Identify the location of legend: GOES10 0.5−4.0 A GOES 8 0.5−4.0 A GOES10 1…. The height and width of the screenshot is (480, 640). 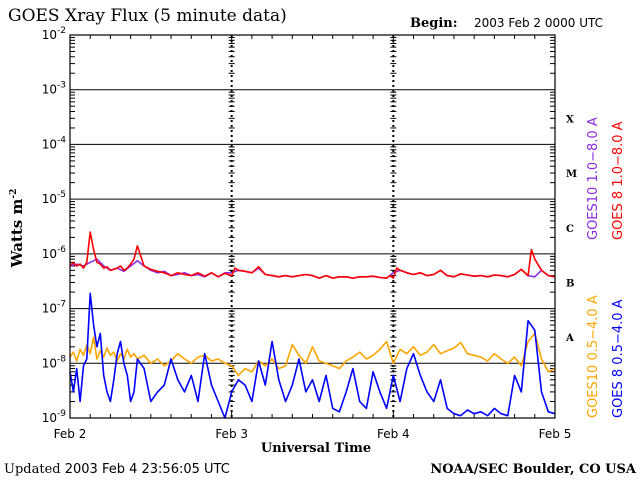
(606, 267).